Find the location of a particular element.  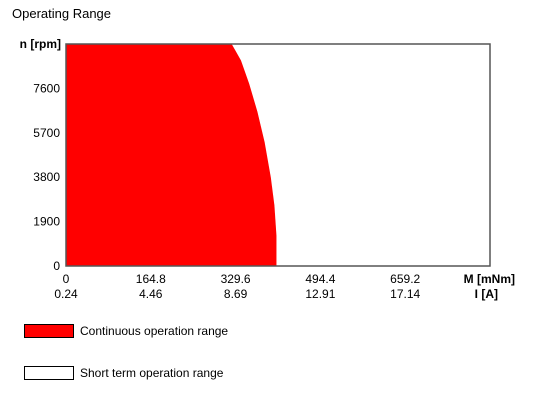

y-axis-label: n [rpm] is located at coordinates (40, 44).